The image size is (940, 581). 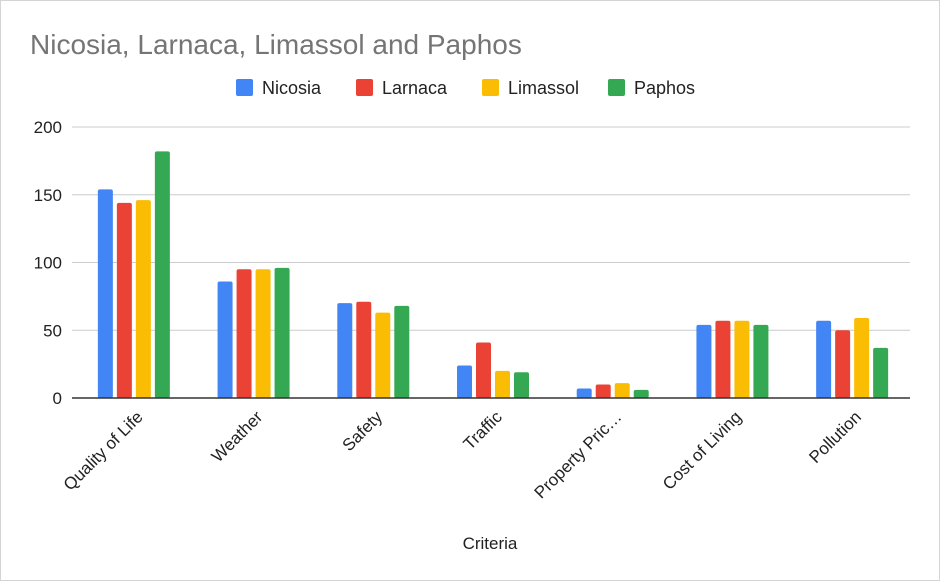 What do you see at coordinates (364, 87) in the screenshot?
I see `legend-swatch-larnaca` at bounding box center [364, 87].